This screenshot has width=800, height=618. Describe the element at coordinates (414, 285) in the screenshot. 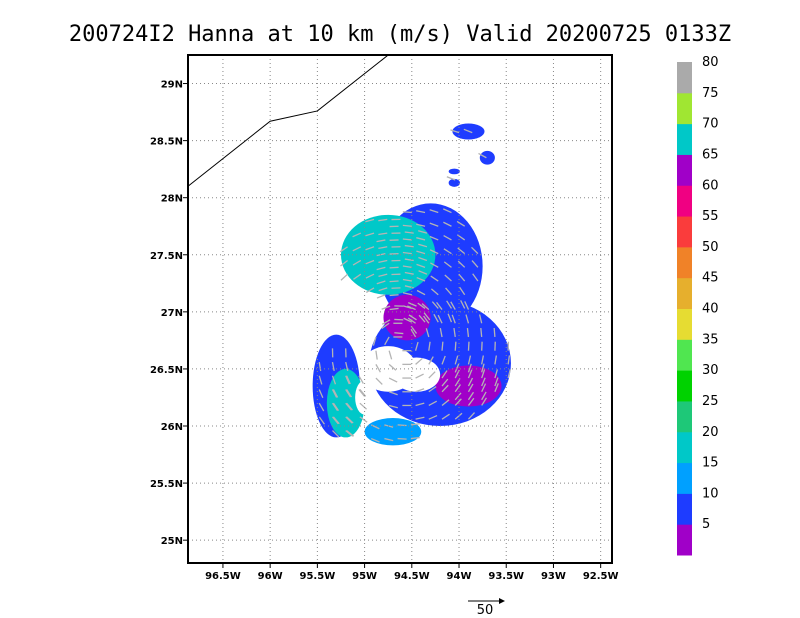

I see `wind-vectors` at that location.